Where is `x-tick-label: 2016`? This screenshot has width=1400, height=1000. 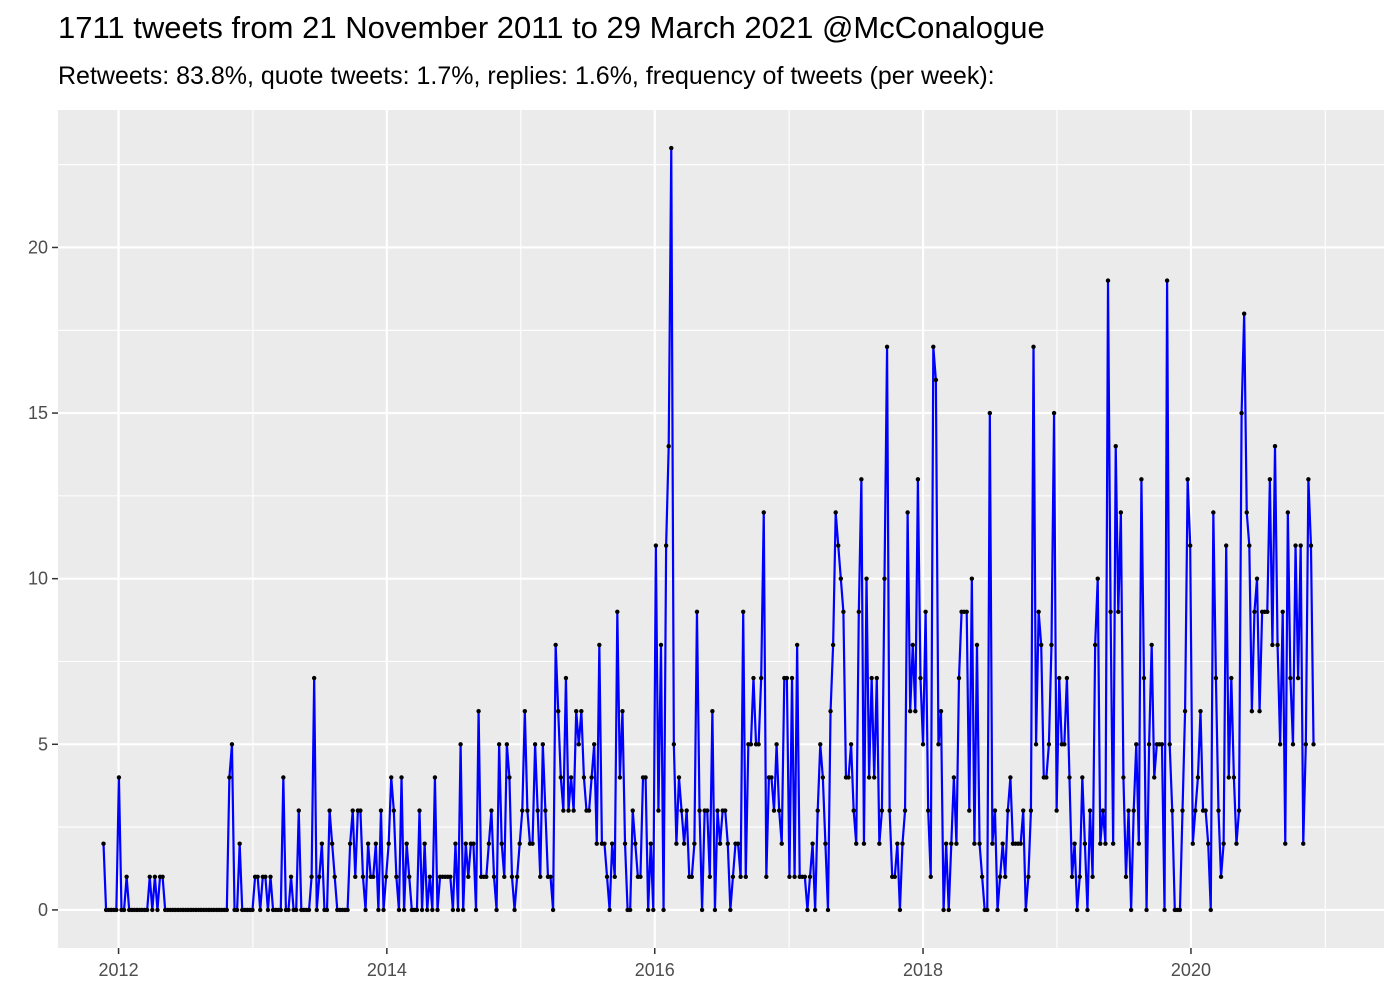 x-tick-label: 2016 is located at coordinates (655, 970).